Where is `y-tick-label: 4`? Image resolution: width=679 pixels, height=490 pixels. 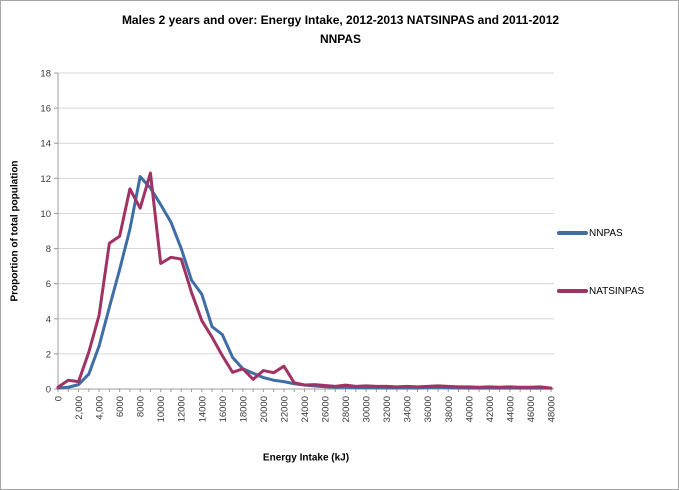 y-tick-label: 4 is located at coordinates (48, 319).